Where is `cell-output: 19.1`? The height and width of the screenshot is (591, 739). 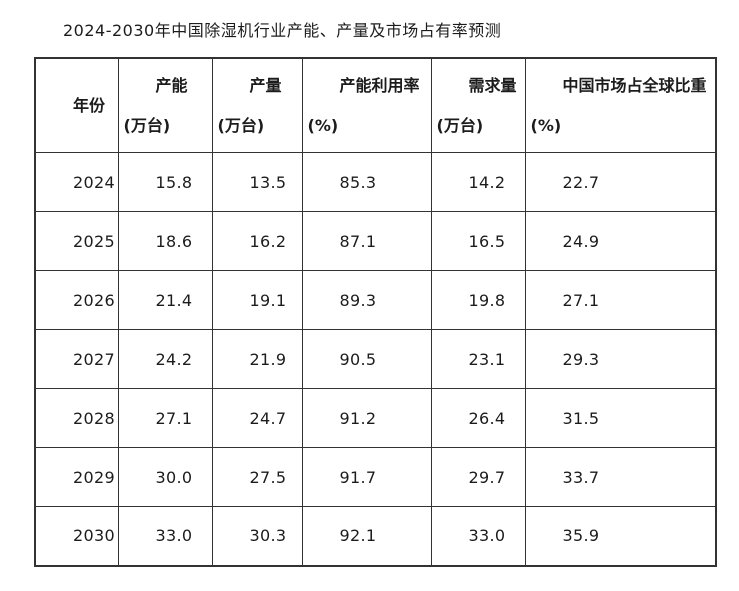 cell-output: 19.1 is located at coordinates (257, 300).